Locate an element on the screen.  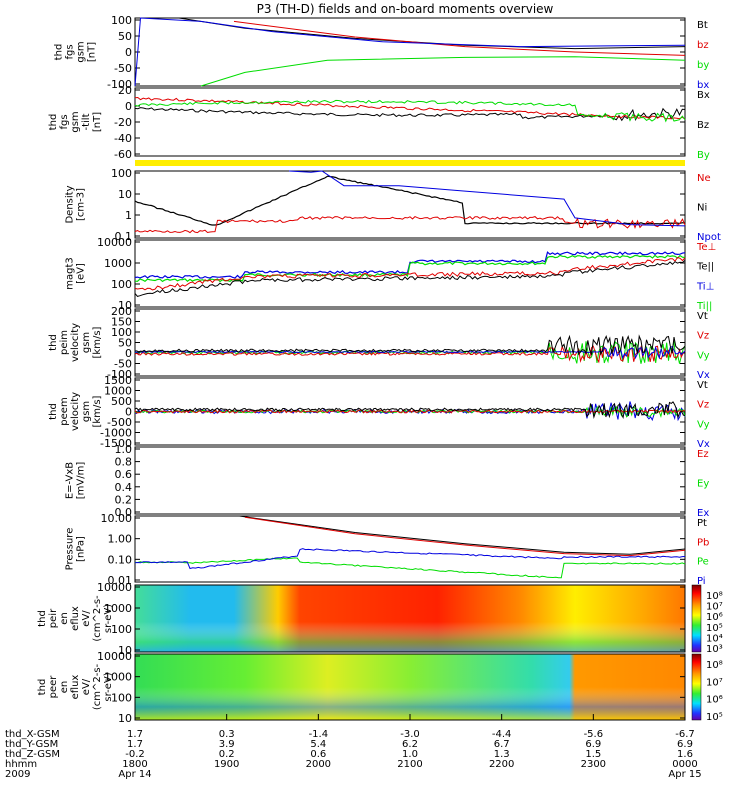
y-axis-label: peim is located at coordinates (64, 342).